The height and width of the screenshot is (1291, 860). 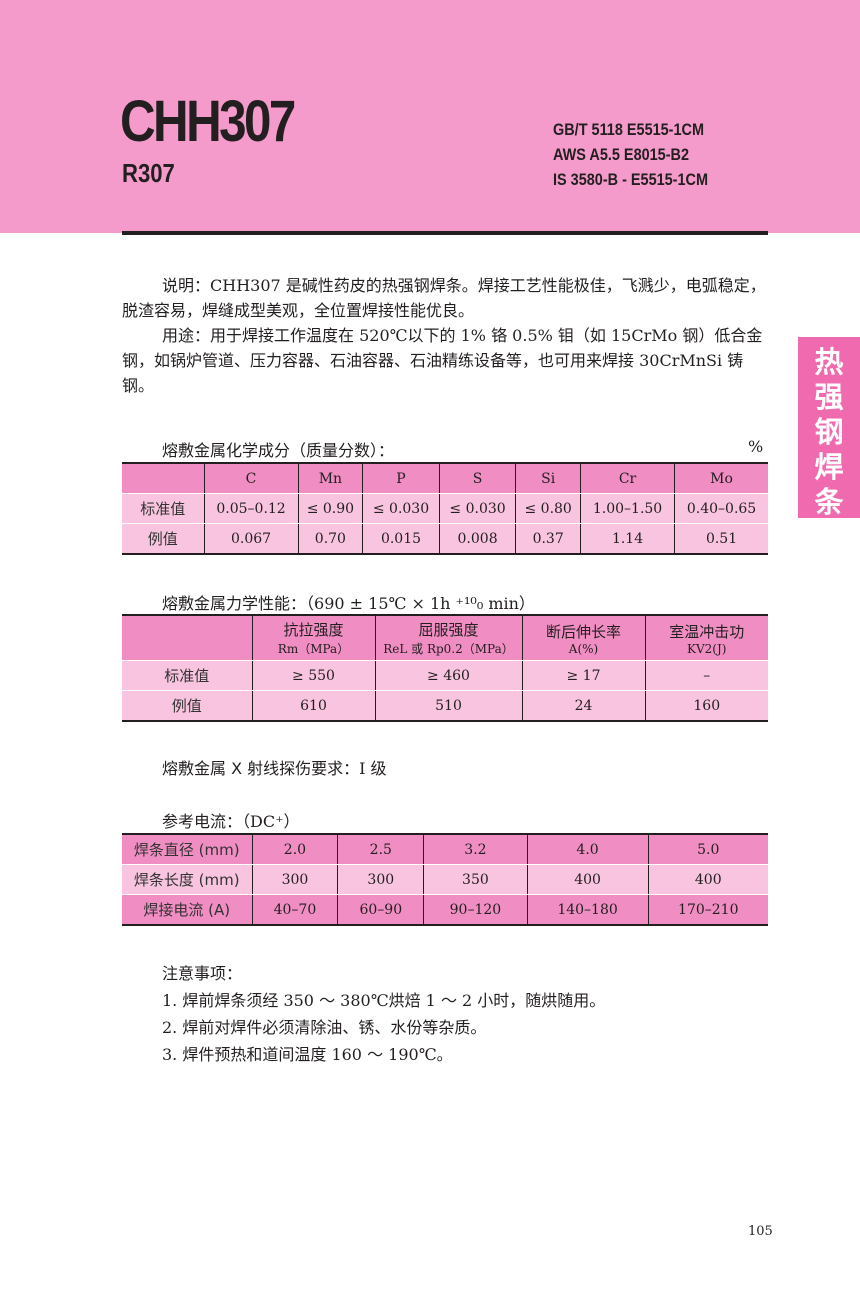 I want to click on side-char: 热, so click(x=829, y=362).